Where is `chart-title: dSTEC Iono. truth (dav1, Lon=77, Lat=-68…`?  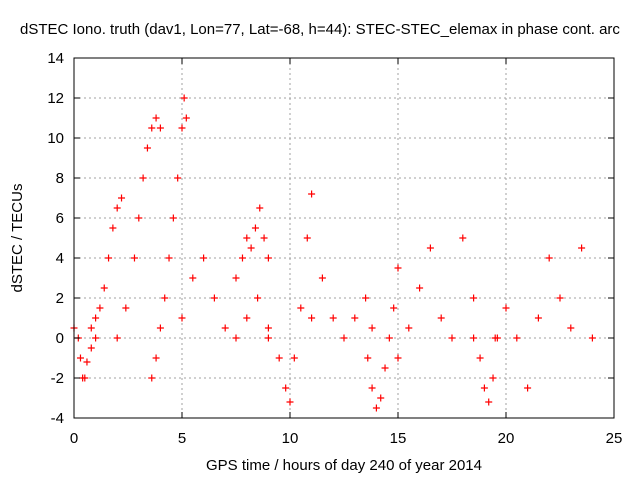
chart-title: dSTEC Iono. truth (dav1, Lon=77, Lat=-68… is located at coordinates (320, 29).